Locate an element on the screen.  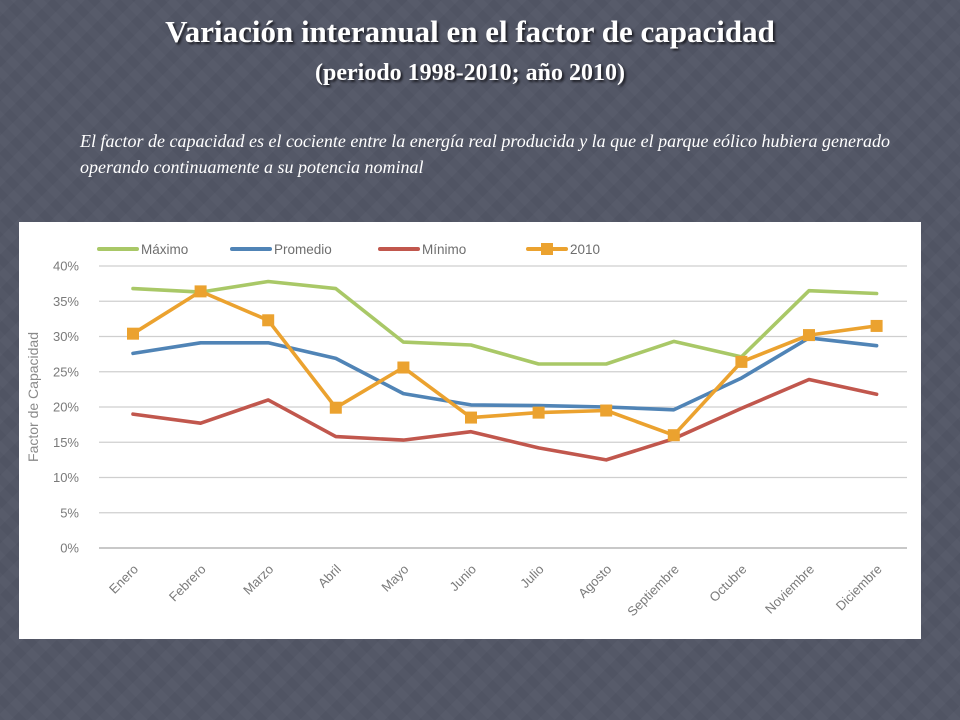
series-line-promedio is located at coordinates (505, 374).